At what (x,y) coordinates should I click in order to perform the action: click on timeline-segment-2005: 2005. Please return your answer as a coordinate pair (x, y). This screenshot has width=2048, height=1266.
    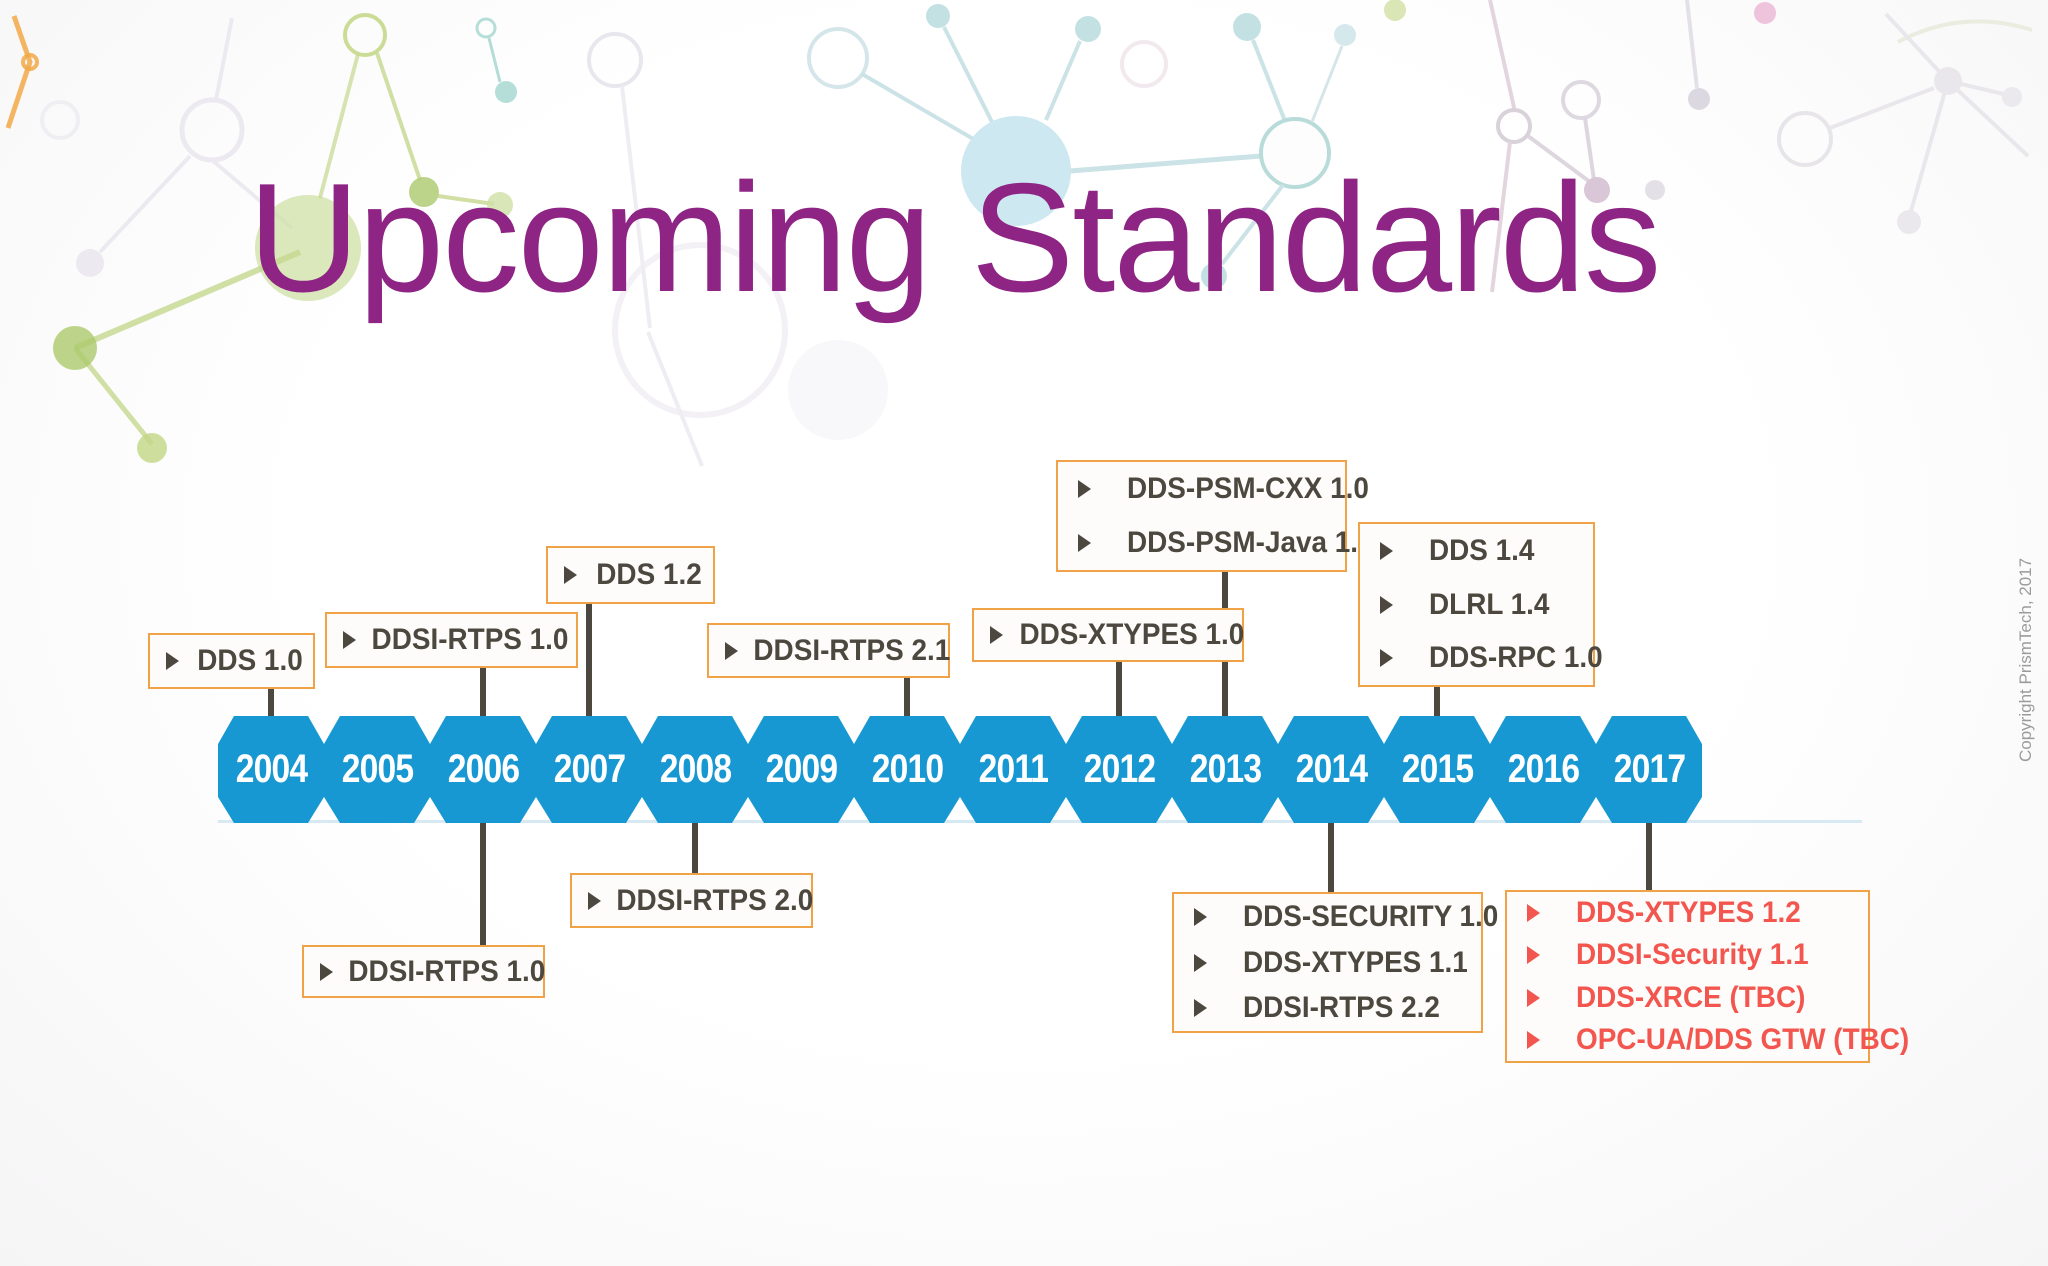
    Looking at the image, I should click on (377, 769).